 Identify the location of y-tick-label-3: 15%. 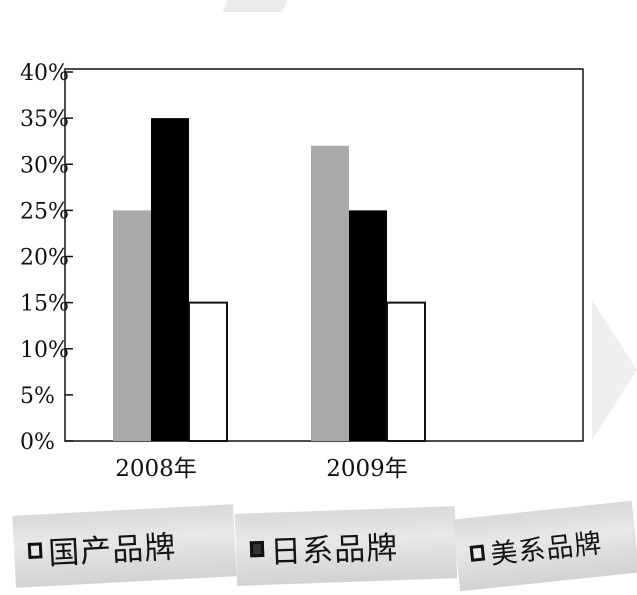
(44, 304).